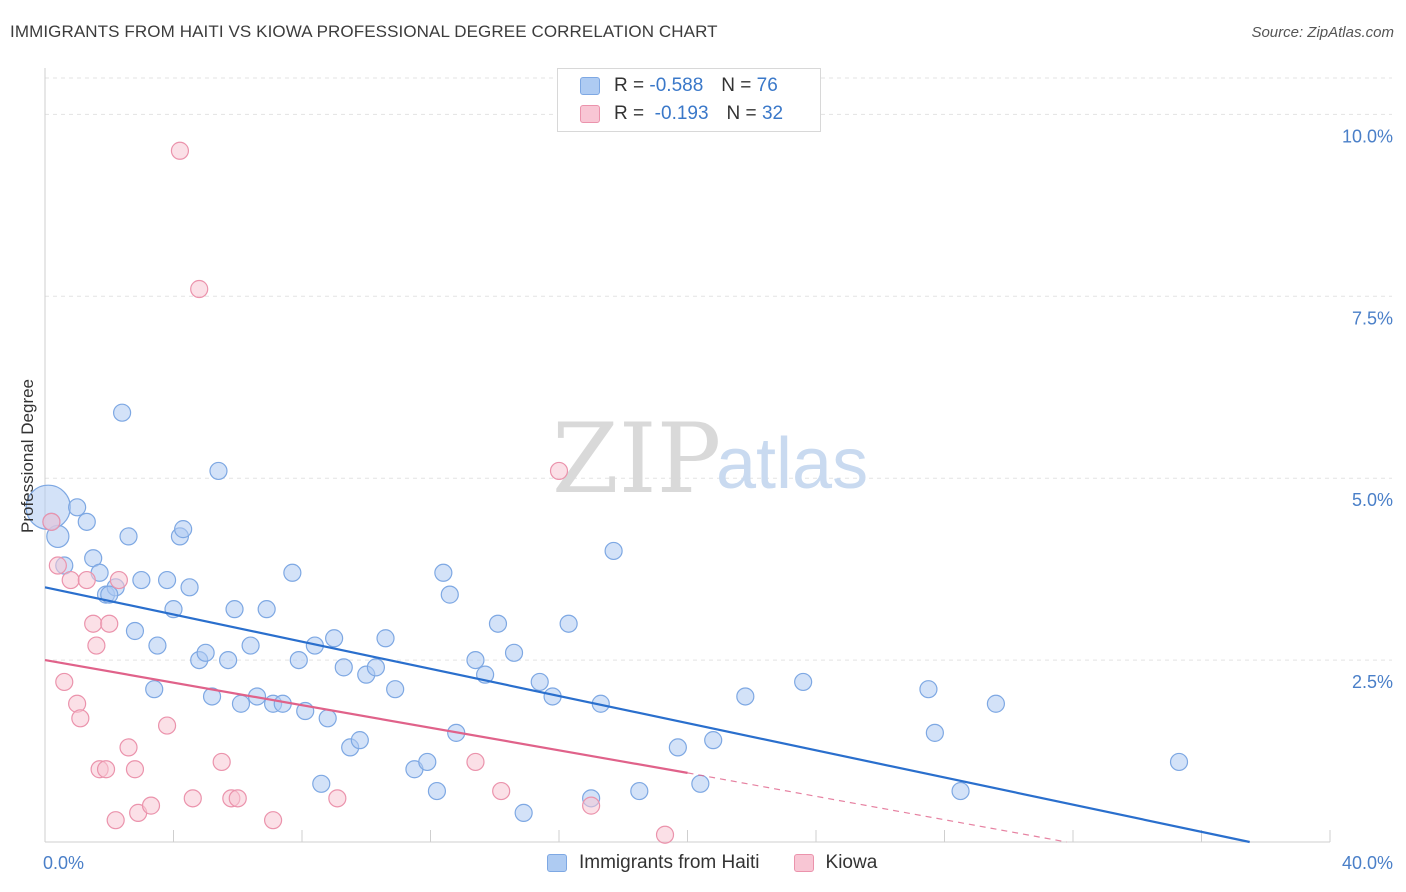  Describe the element at coordinates (772, 113) in the screenshot. I see `legend-n-value: 32` at that location.